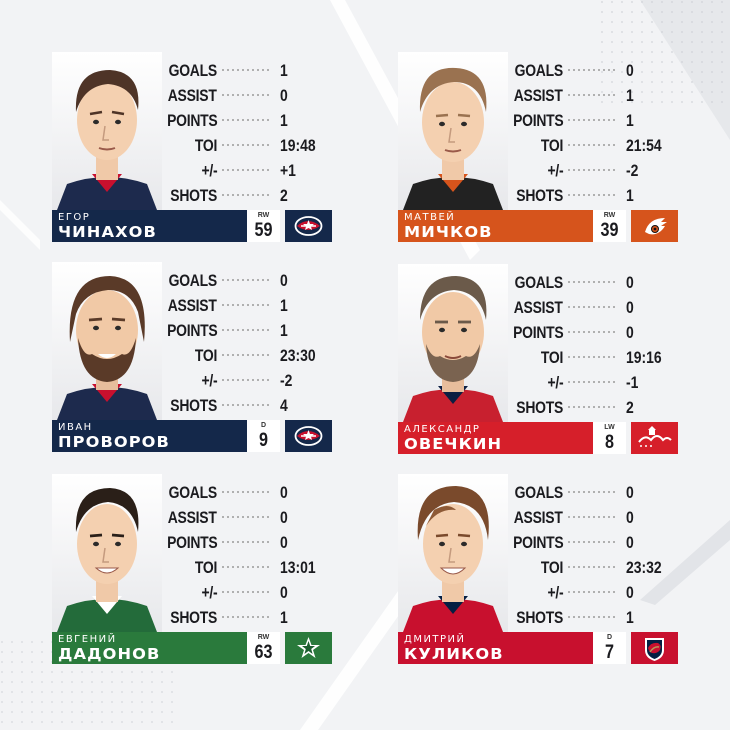  Describe the element at coordinates (654, 226) in the screenshot. I see `flyers-logo` at that location.